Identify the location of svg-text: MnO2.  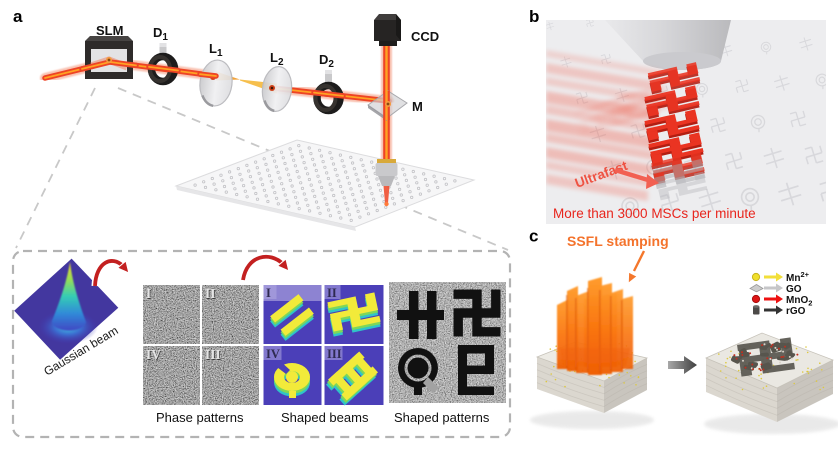
(799, 301).